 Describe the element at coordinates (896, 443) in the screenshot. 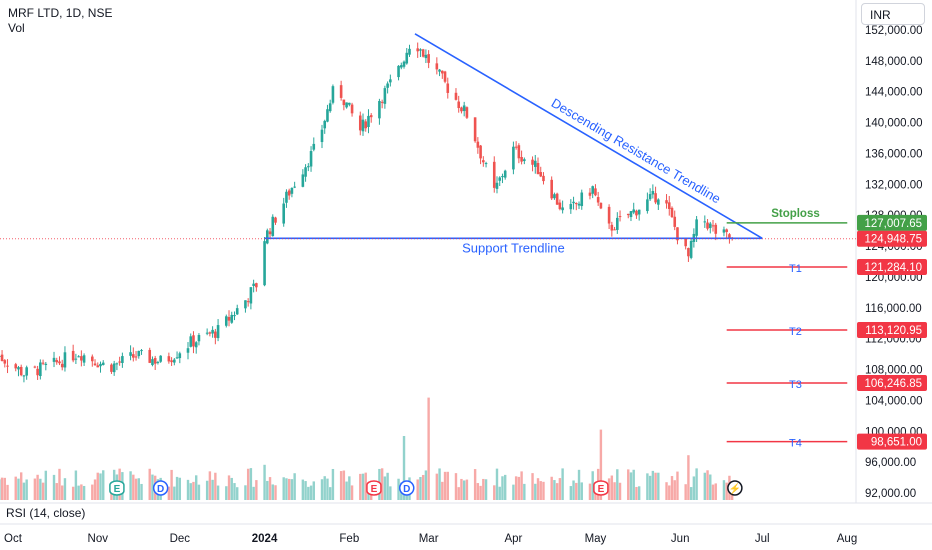

I see `price-tag-label: 98,651.00` at that location.